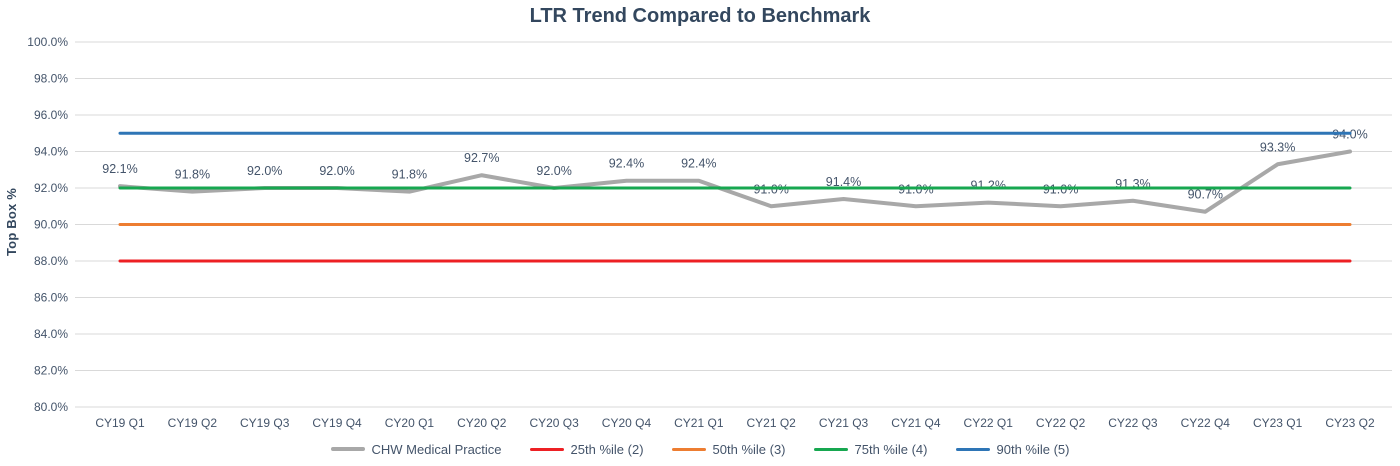  What do you see at coordinates (265, 423) in the screenshot?
I see `x-axis-tick-label: CY19 Q3` at bounding box center [265, 423].